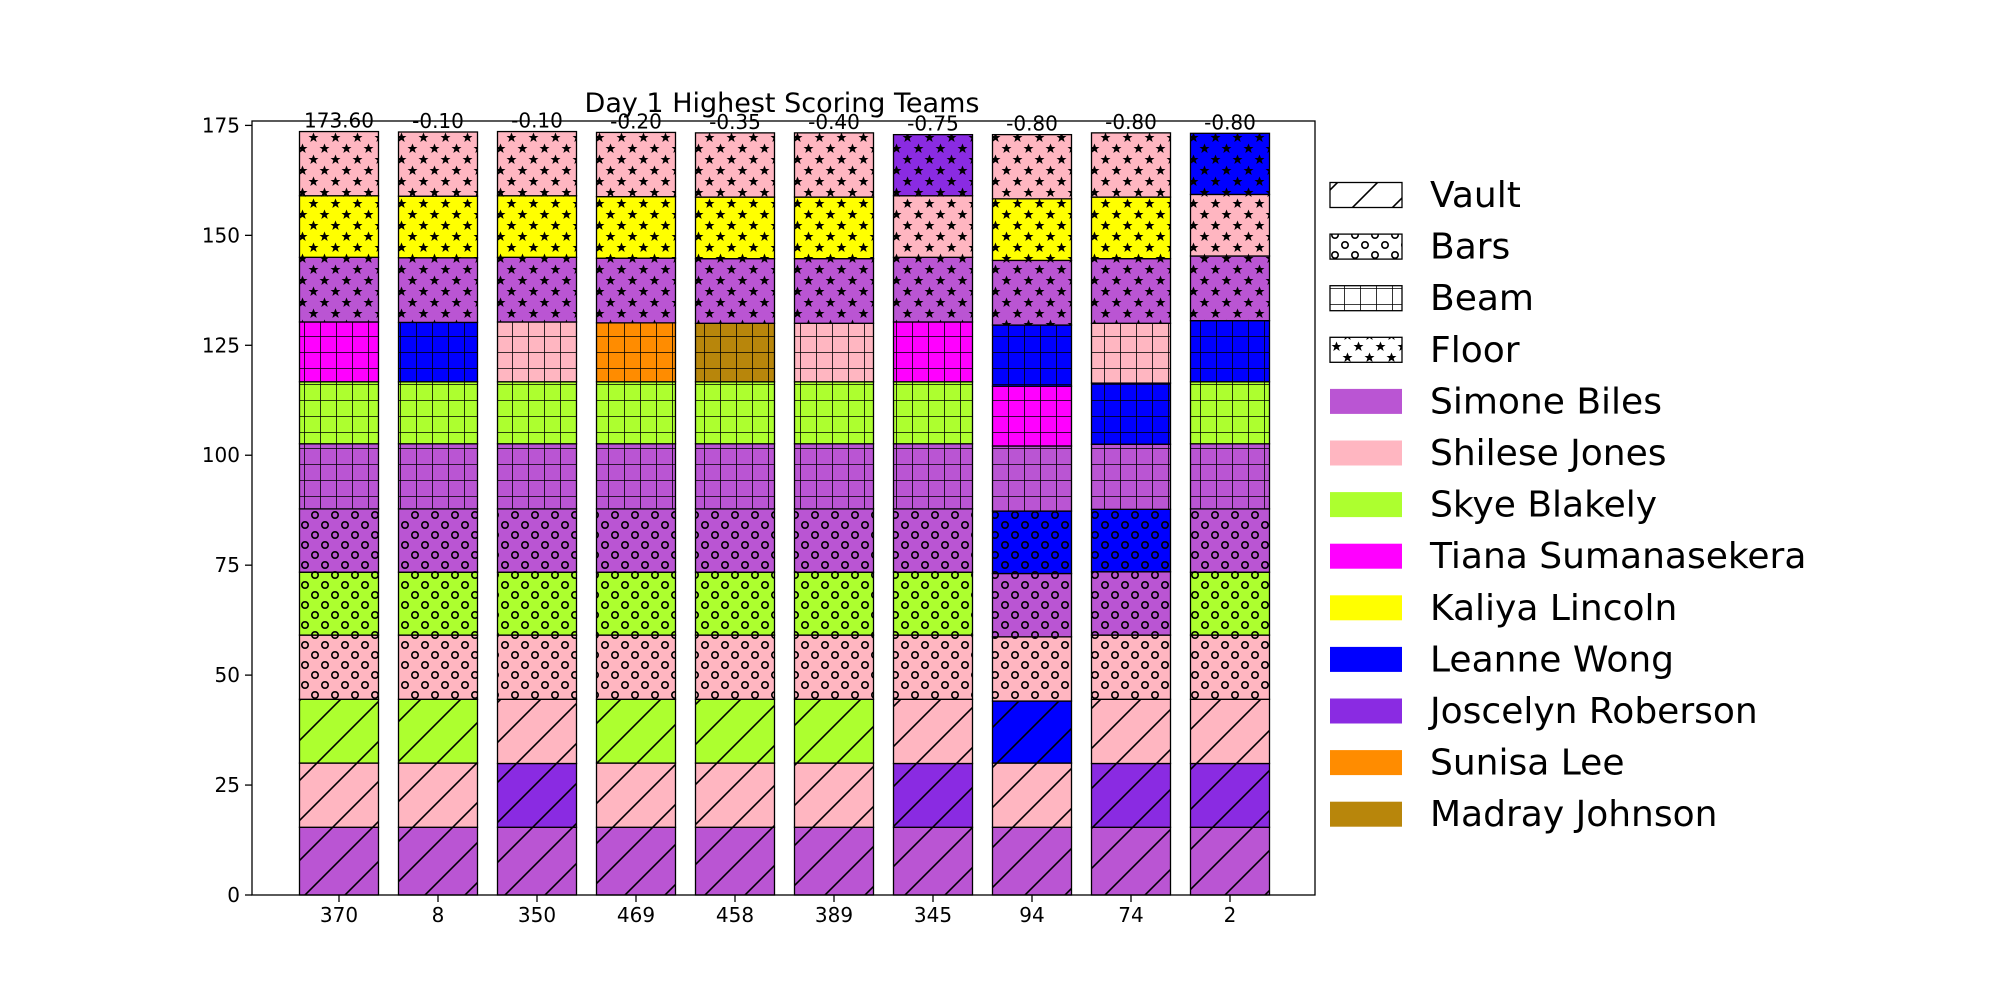 This screenshot has width=2000, height=1000. What do you see at coordinates (1031, 915) in the screenshot?
I see `x-tick-label: 94` at bounding box center [1031, 915].